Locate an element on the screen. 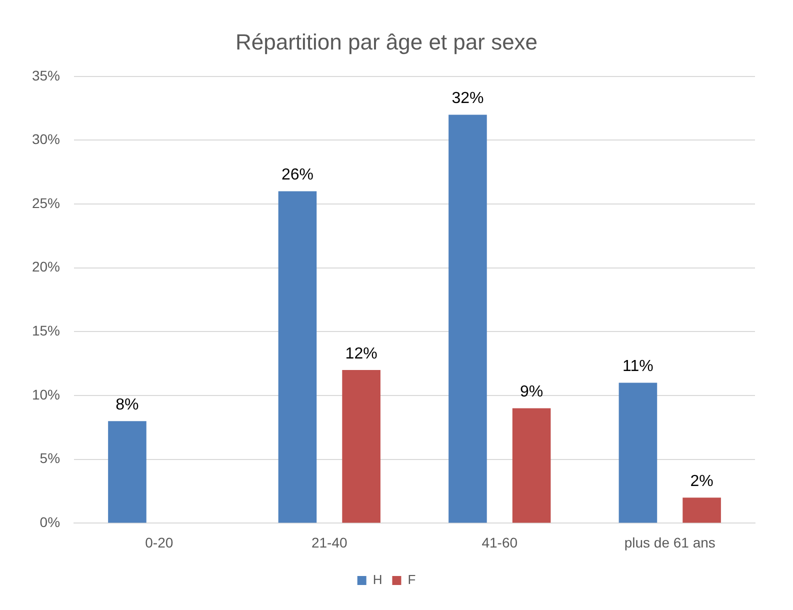 This screenshot has height=610, width=793. y-tick-label: 10% is located at coordinates (46, 394).